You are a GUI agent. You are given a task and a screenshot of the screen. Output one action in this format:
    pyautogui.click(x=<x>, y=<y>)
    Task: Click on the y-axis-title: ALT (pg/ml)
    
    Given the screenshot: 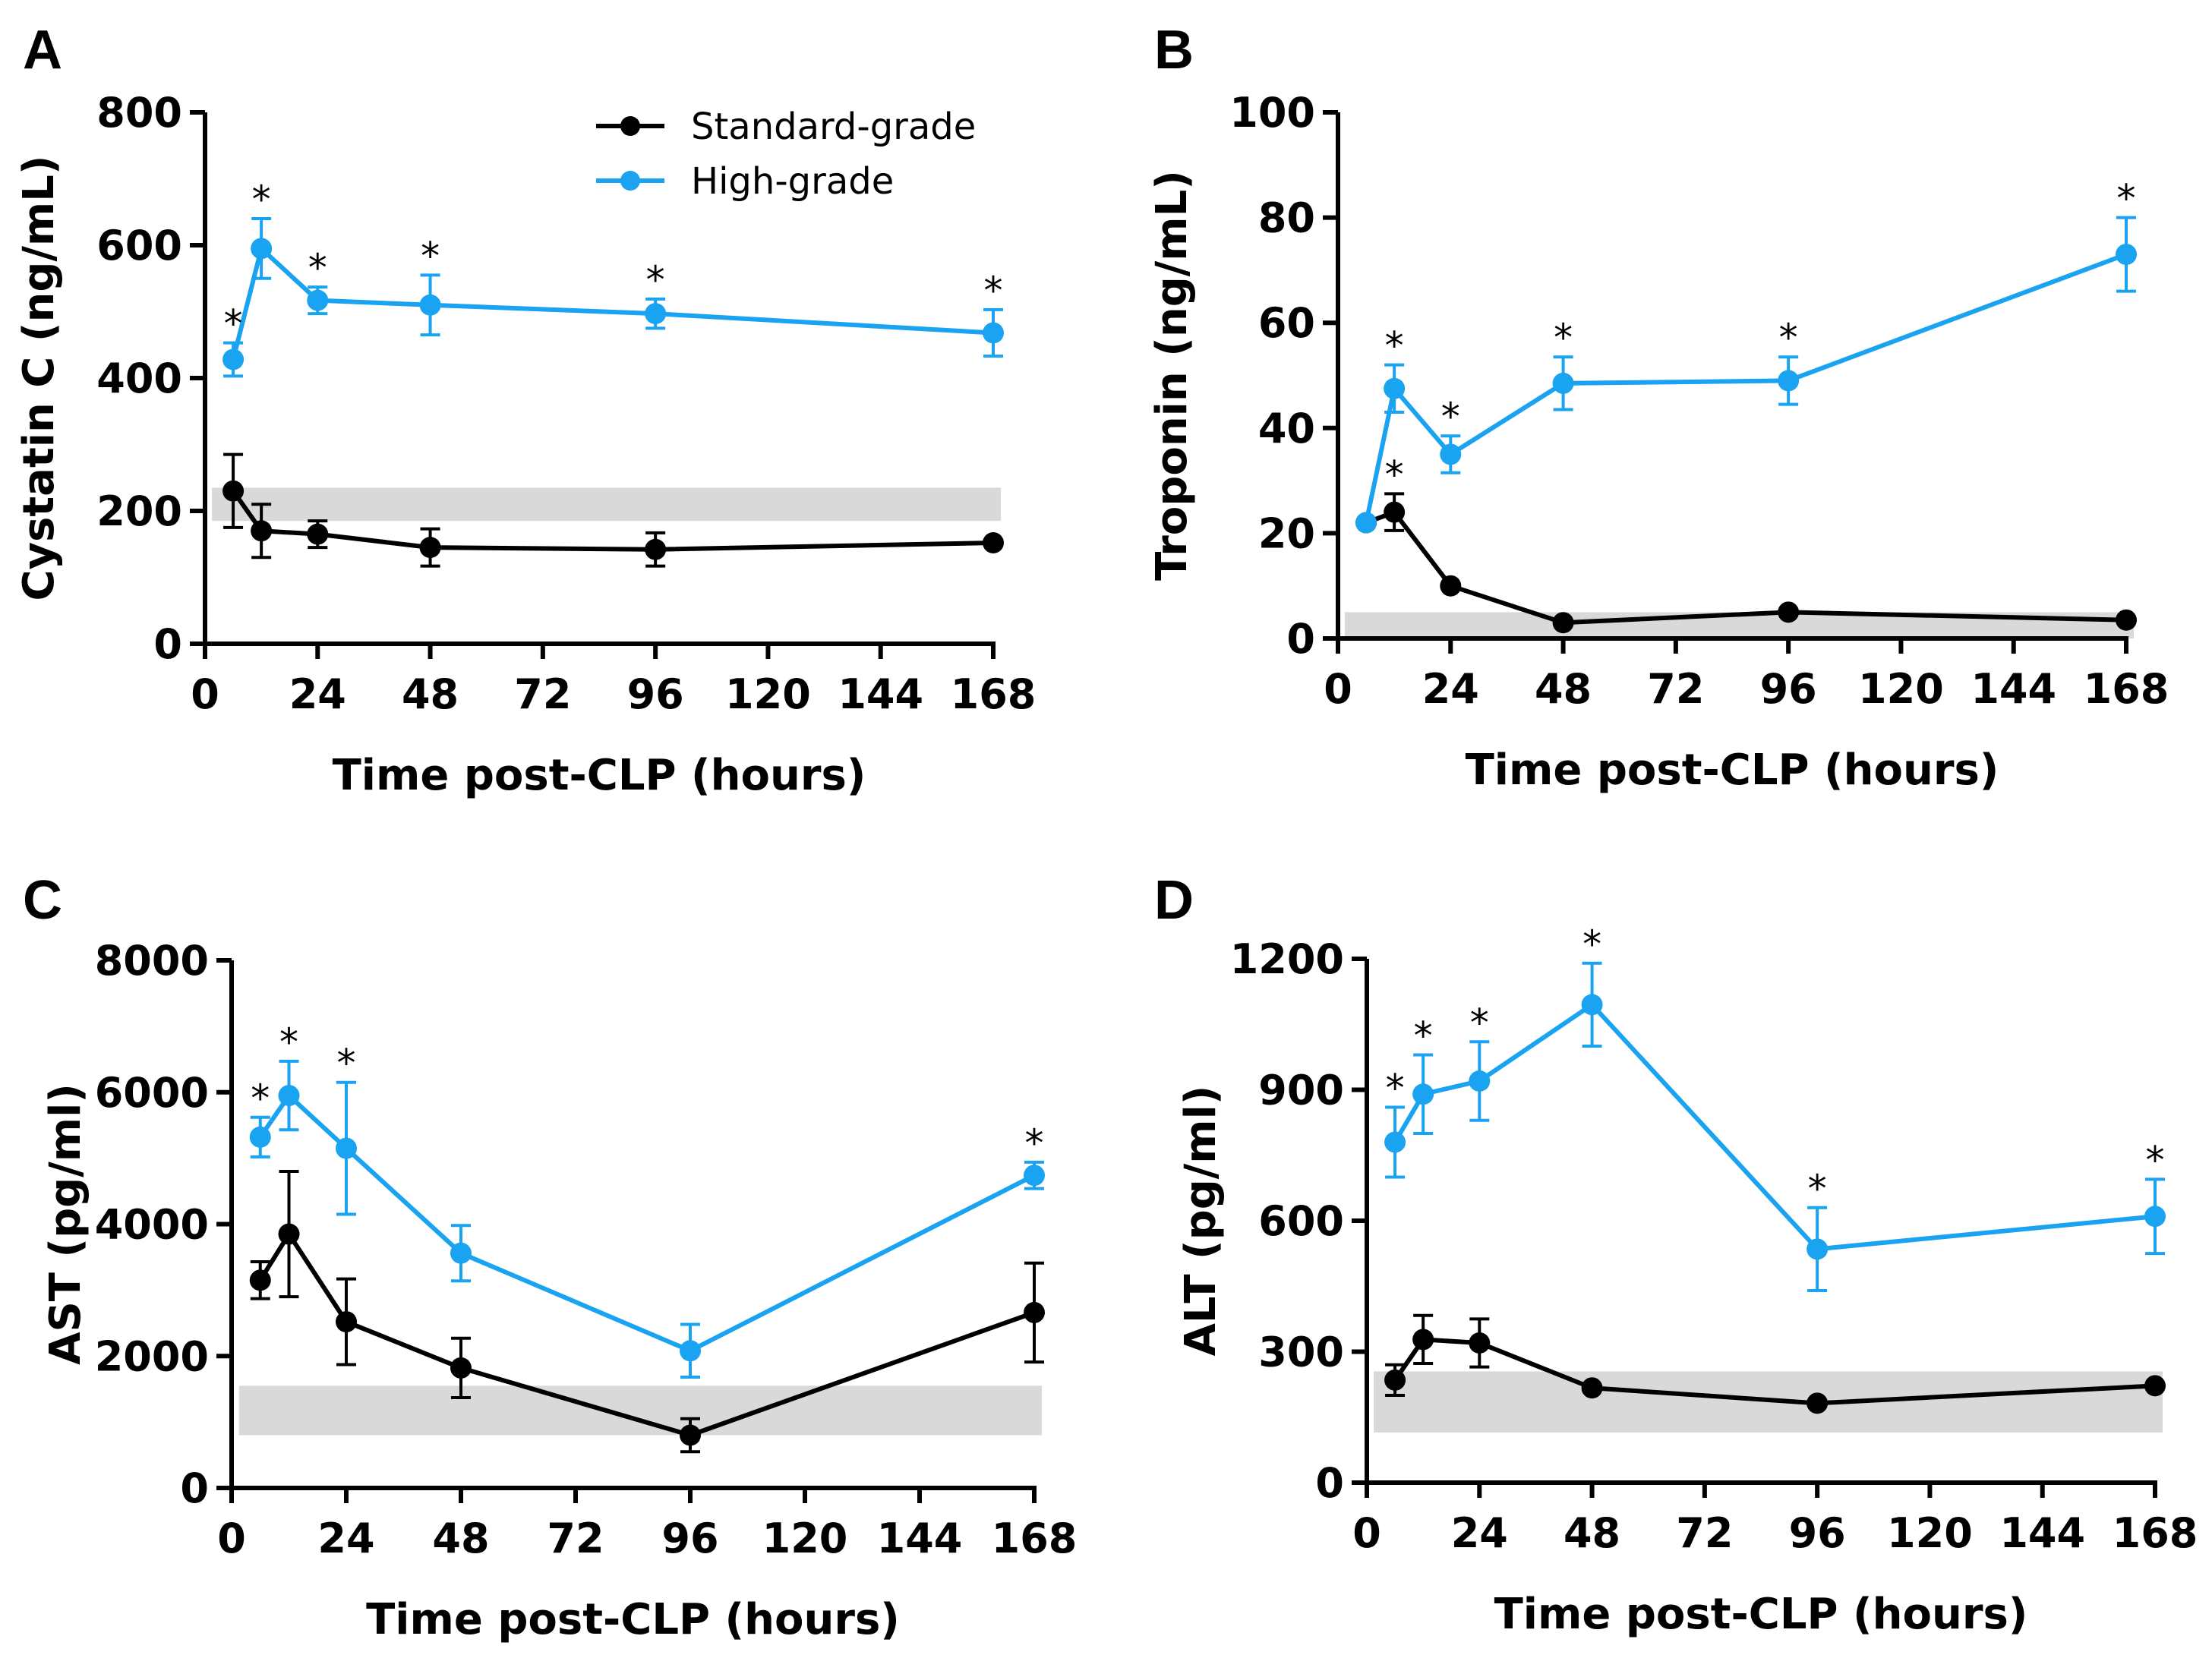 What is the action you would take?
    pyautogui.click(x=1201, y=1221)
    